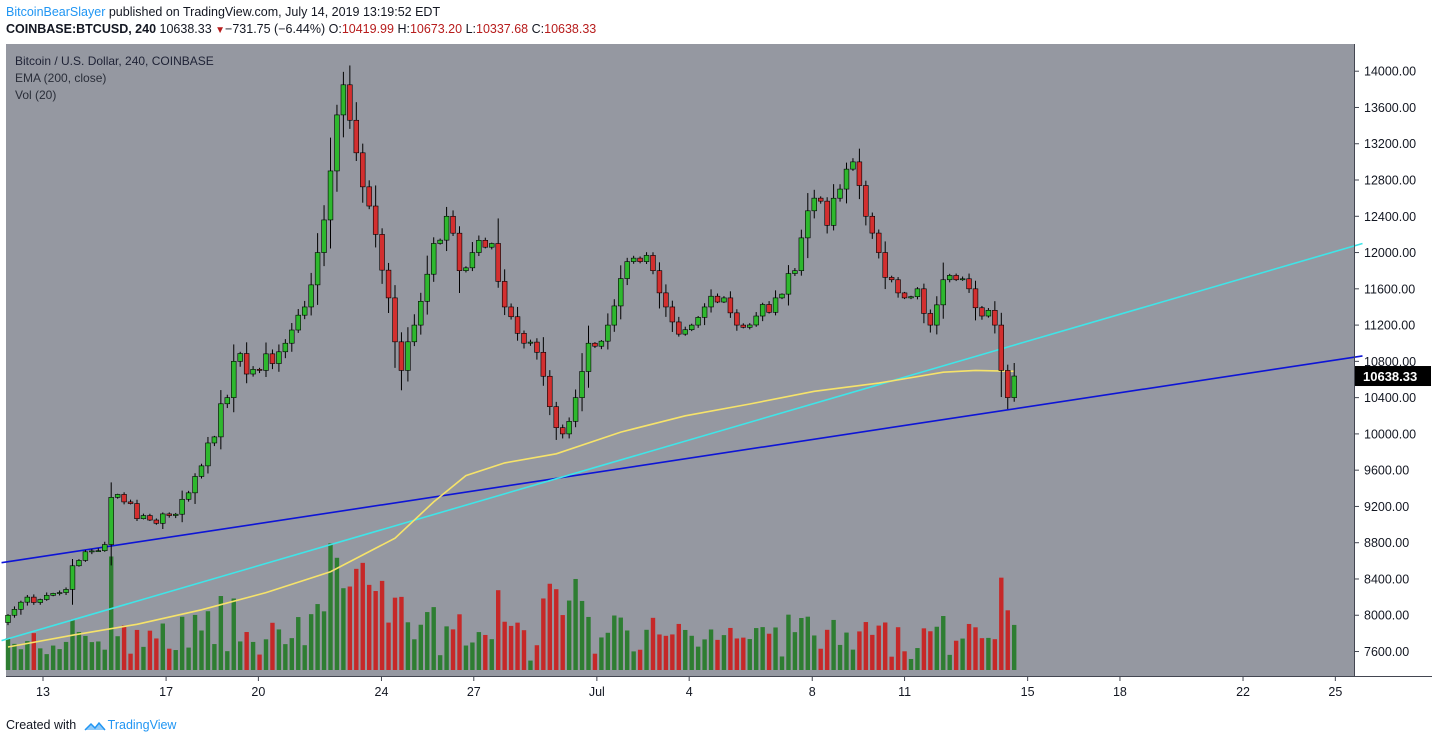 The height and width of the screenshot is (743, 1438). What do you see at coordinates (1386, 616) in the screenshot?
I see `price-tick-label: 8000.00` at bounding box center [1386, 616].